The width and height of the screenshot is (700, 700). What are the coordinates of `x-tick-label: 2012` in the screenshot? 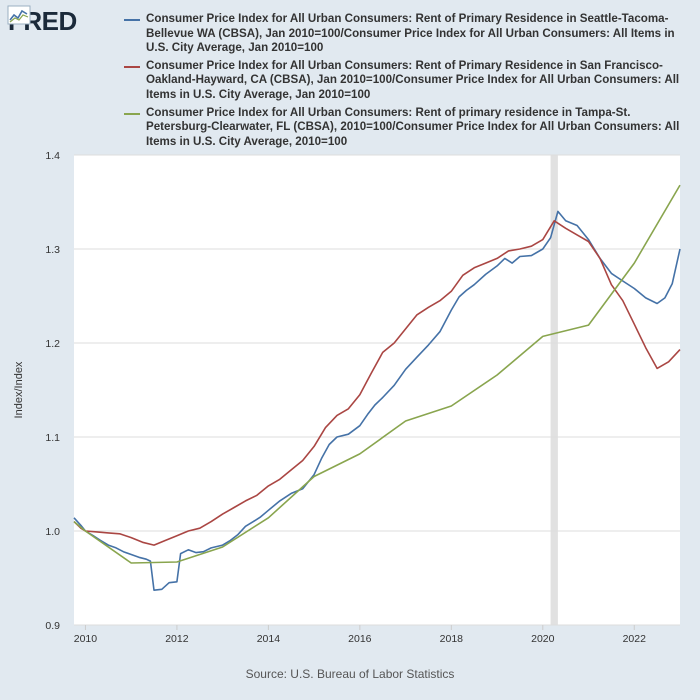 It's located at (177, 639).